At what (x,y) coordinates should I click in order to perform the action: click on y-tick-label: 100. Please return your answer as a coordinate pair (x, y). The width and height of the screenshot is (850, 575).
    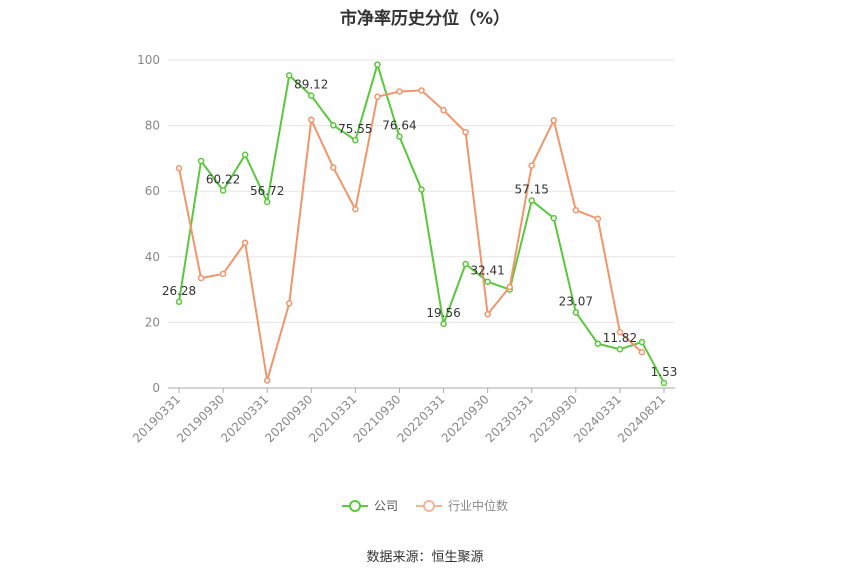
    Looking at the image, I should click on (148, 60).